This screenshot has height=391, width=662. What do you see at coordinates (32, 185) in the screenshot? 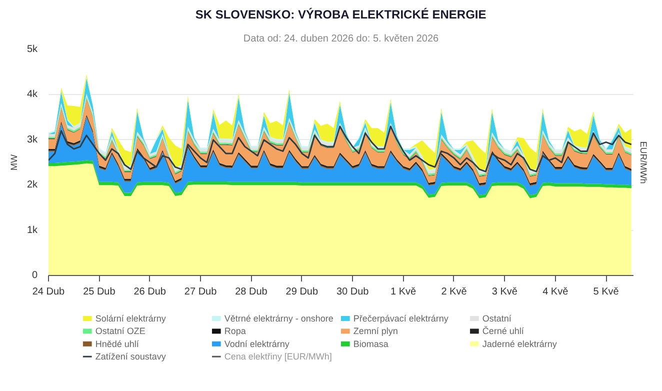
I see `y-tick-label: 2k` at bounding box center [32, 185].